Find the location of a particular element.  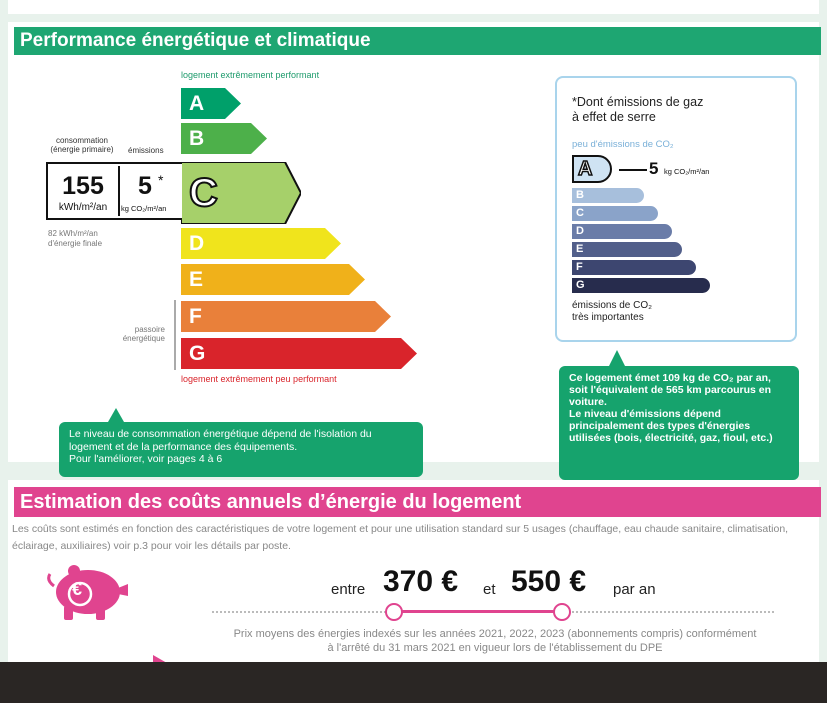

callout-pointer is located at coordinates (116, 415).